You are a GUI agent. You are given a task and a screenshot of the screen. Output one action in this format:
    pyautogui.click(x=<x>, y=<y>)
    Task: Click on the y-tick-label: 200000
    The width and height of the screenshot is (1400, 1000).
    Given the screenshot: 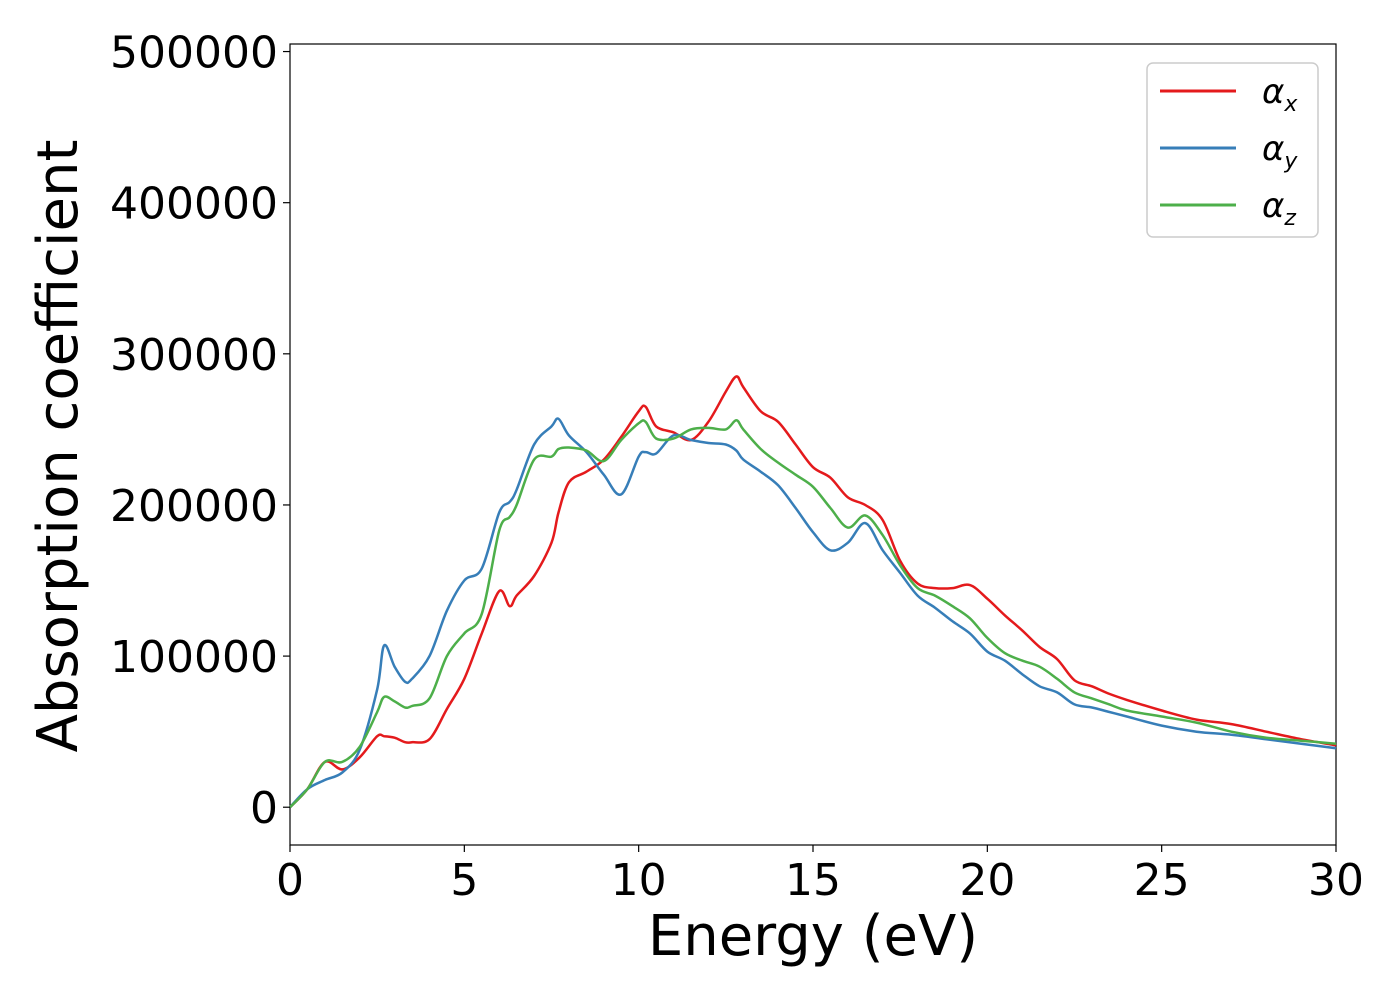 What is the action you would take?
    pyautogui.click(x=194, y=506)
    